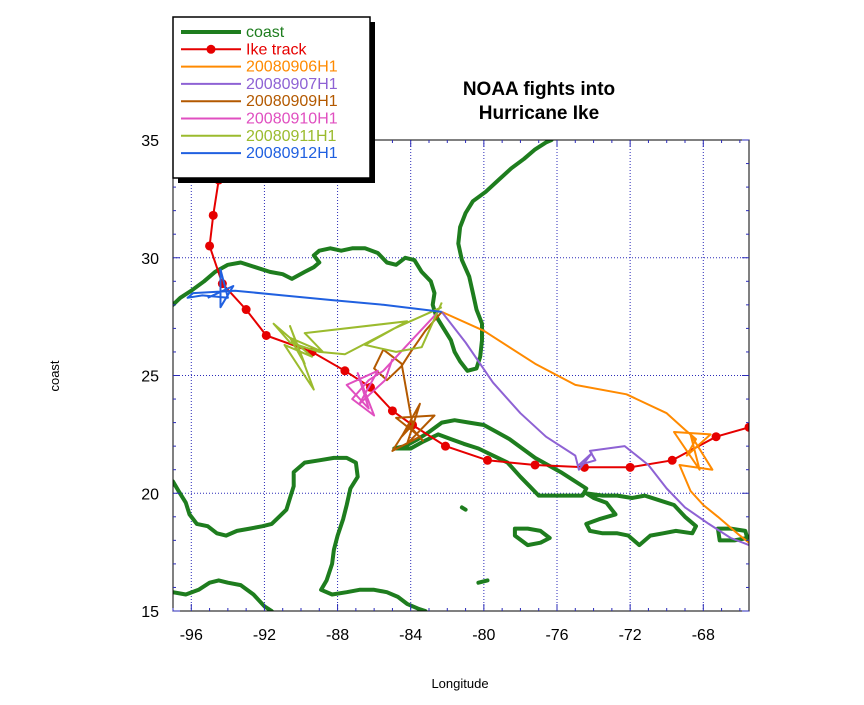  Describe the element at coordinates (292, 119) in the screenshot. I see `legend-label: 20080910H1` at that location.